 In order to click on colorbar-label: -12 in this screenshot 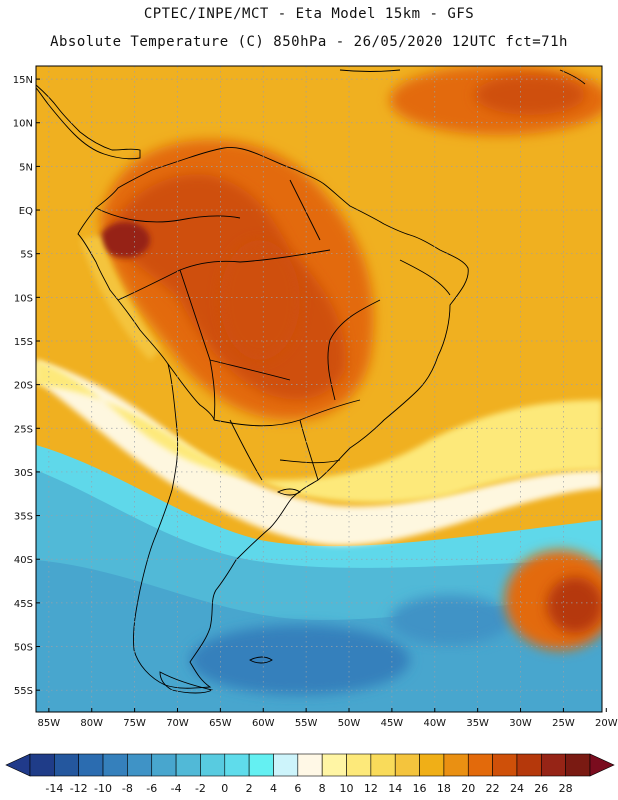, I will do `click(79, 788)`.